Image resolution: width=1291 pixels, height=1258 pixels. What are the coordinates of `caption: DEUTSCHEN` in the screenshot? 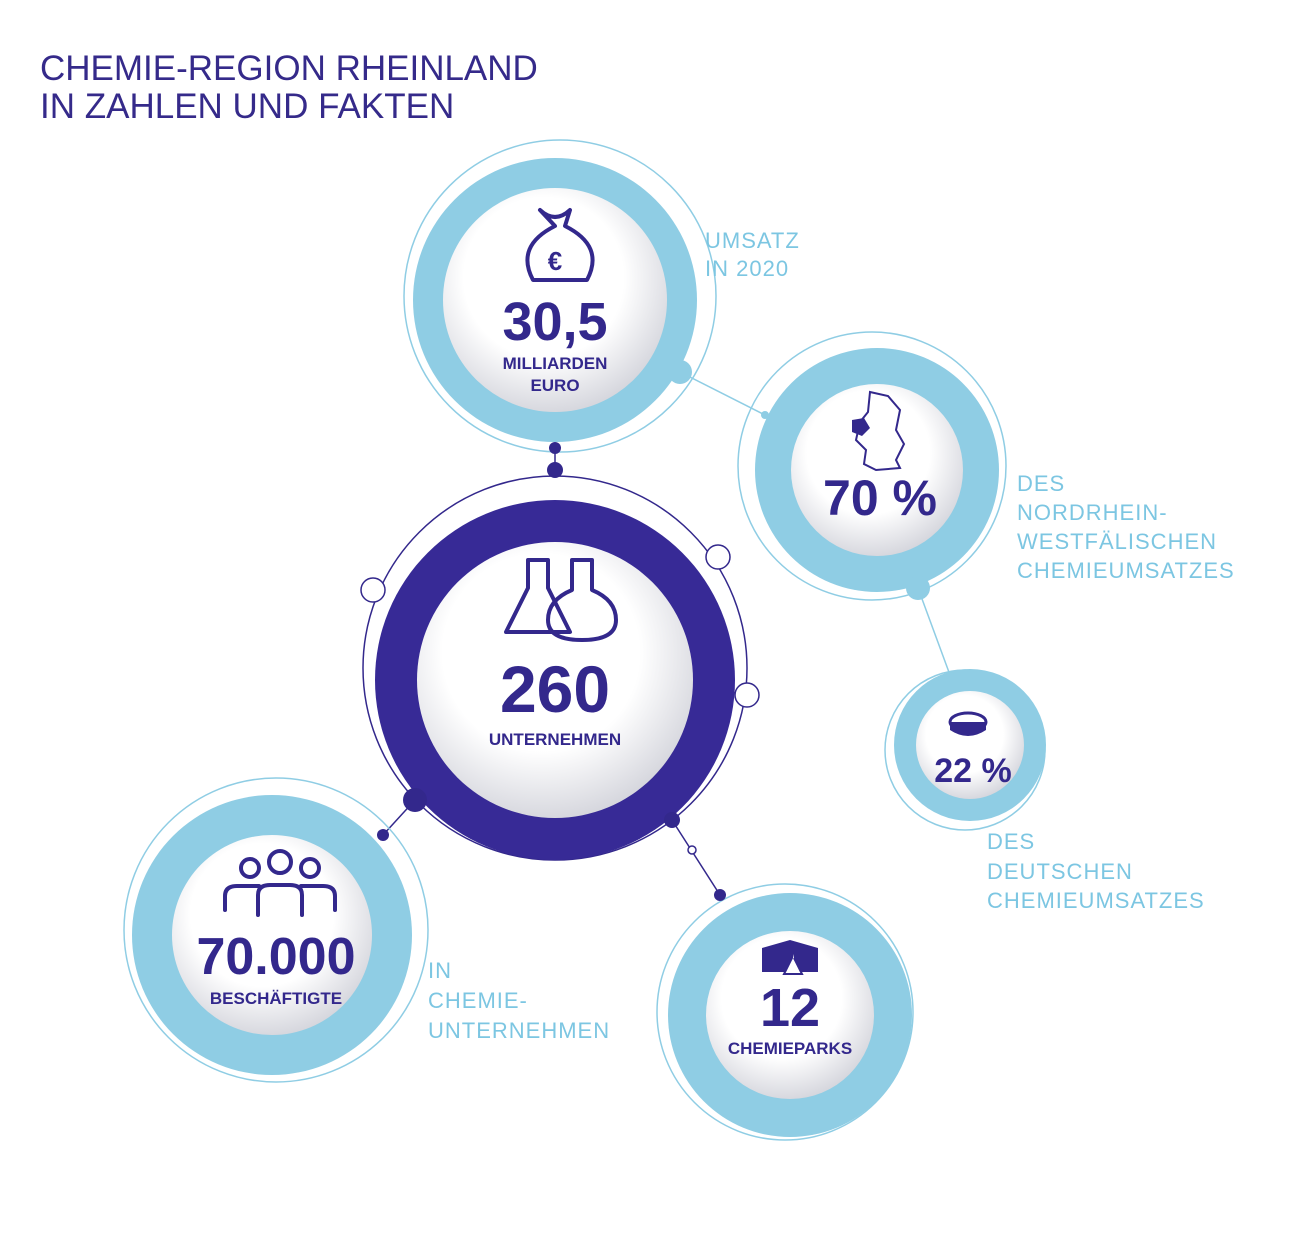 It's located at (1060, 871).